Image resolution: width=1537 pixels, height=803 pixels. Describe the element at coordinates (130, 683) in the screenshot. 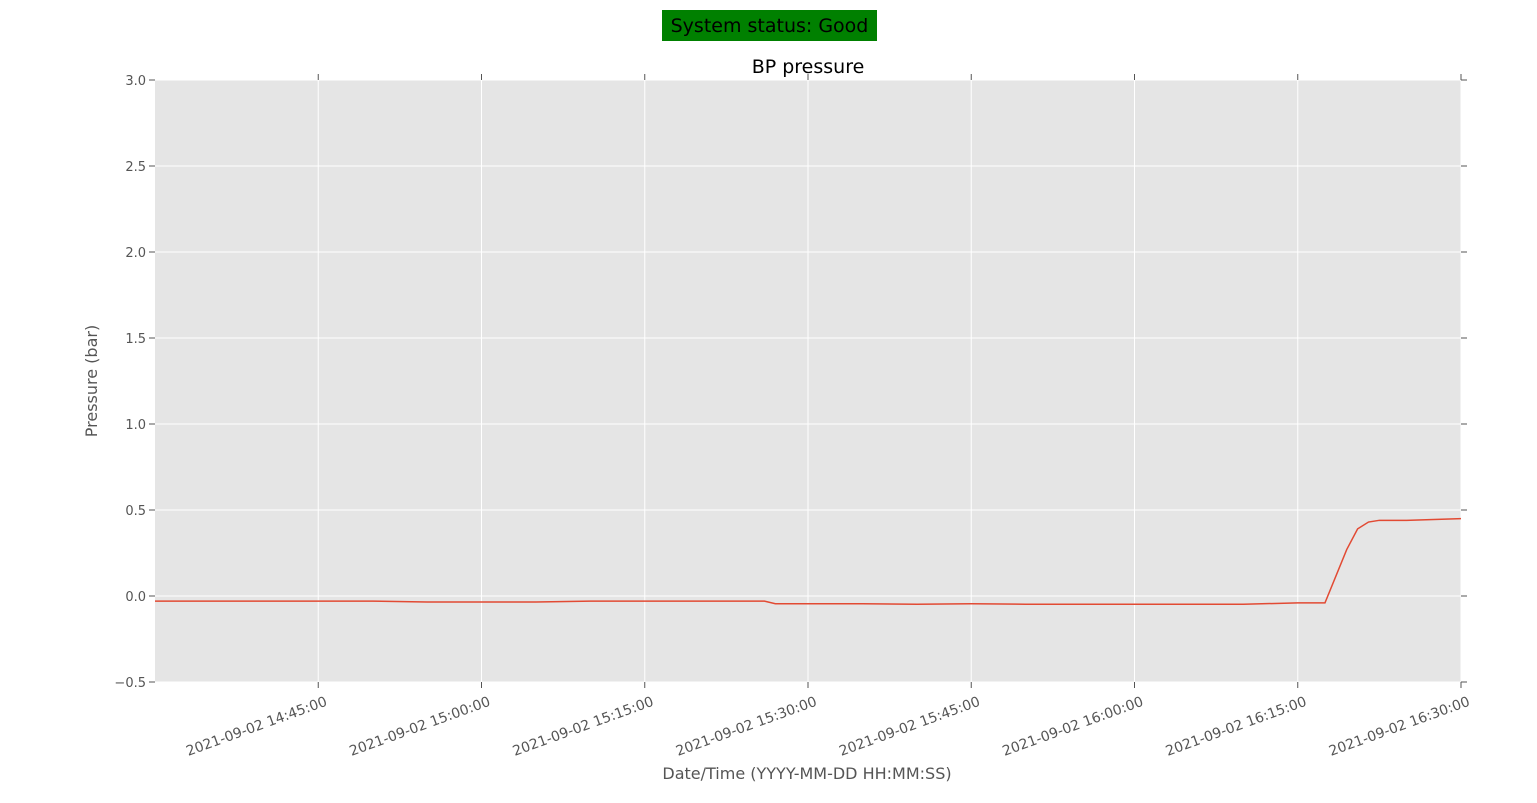

I see `y-tick-label: −0.5` at that location.